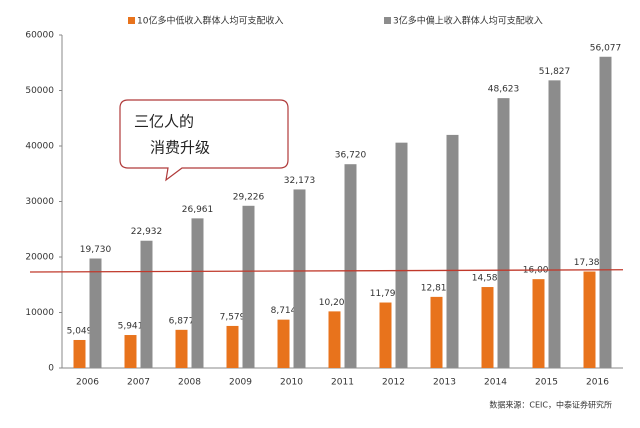 This screenshot has width=640, height=428. Describe the element at coordinates (164, 122) in the screenshot. I see `annotation: 三亿人的` at that location.